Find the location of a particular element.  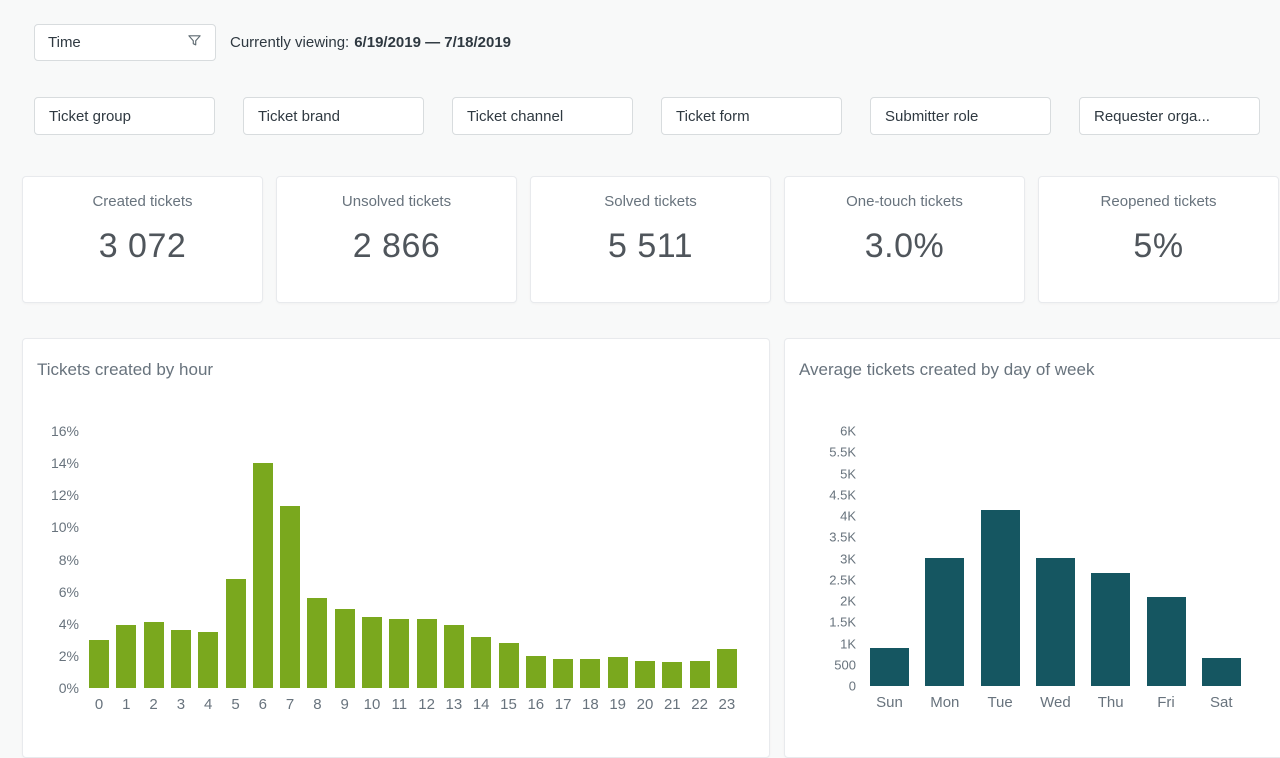

y-axis-tick: 5.5K is located at coordinates (842, 452).